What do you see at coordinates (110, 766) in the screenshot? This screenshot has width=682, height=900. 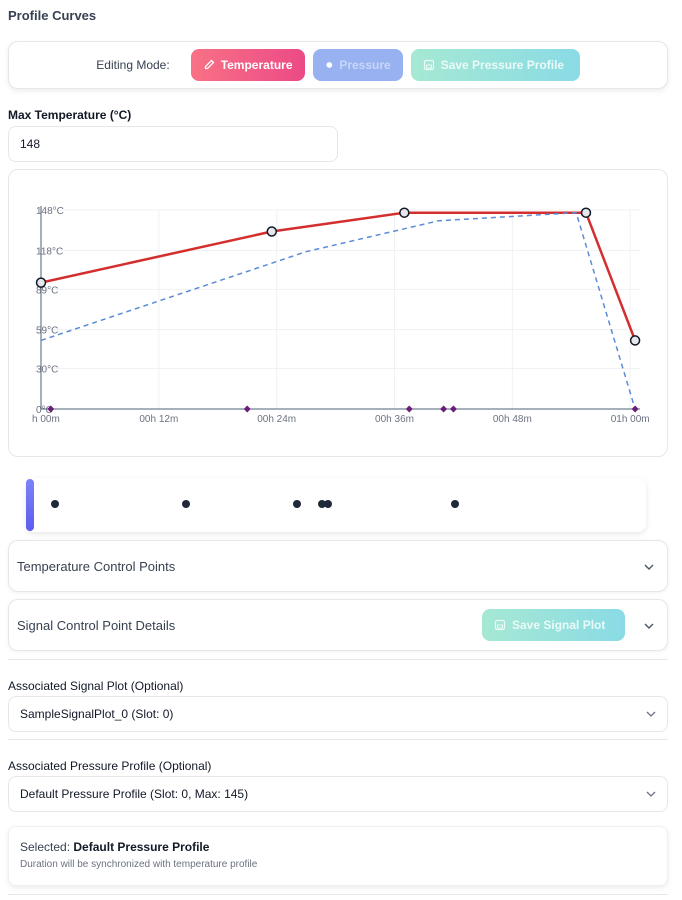 I see `pressure-profile-label: Associated Pressure Profile (Optional)` at bounding box center [110, 766].